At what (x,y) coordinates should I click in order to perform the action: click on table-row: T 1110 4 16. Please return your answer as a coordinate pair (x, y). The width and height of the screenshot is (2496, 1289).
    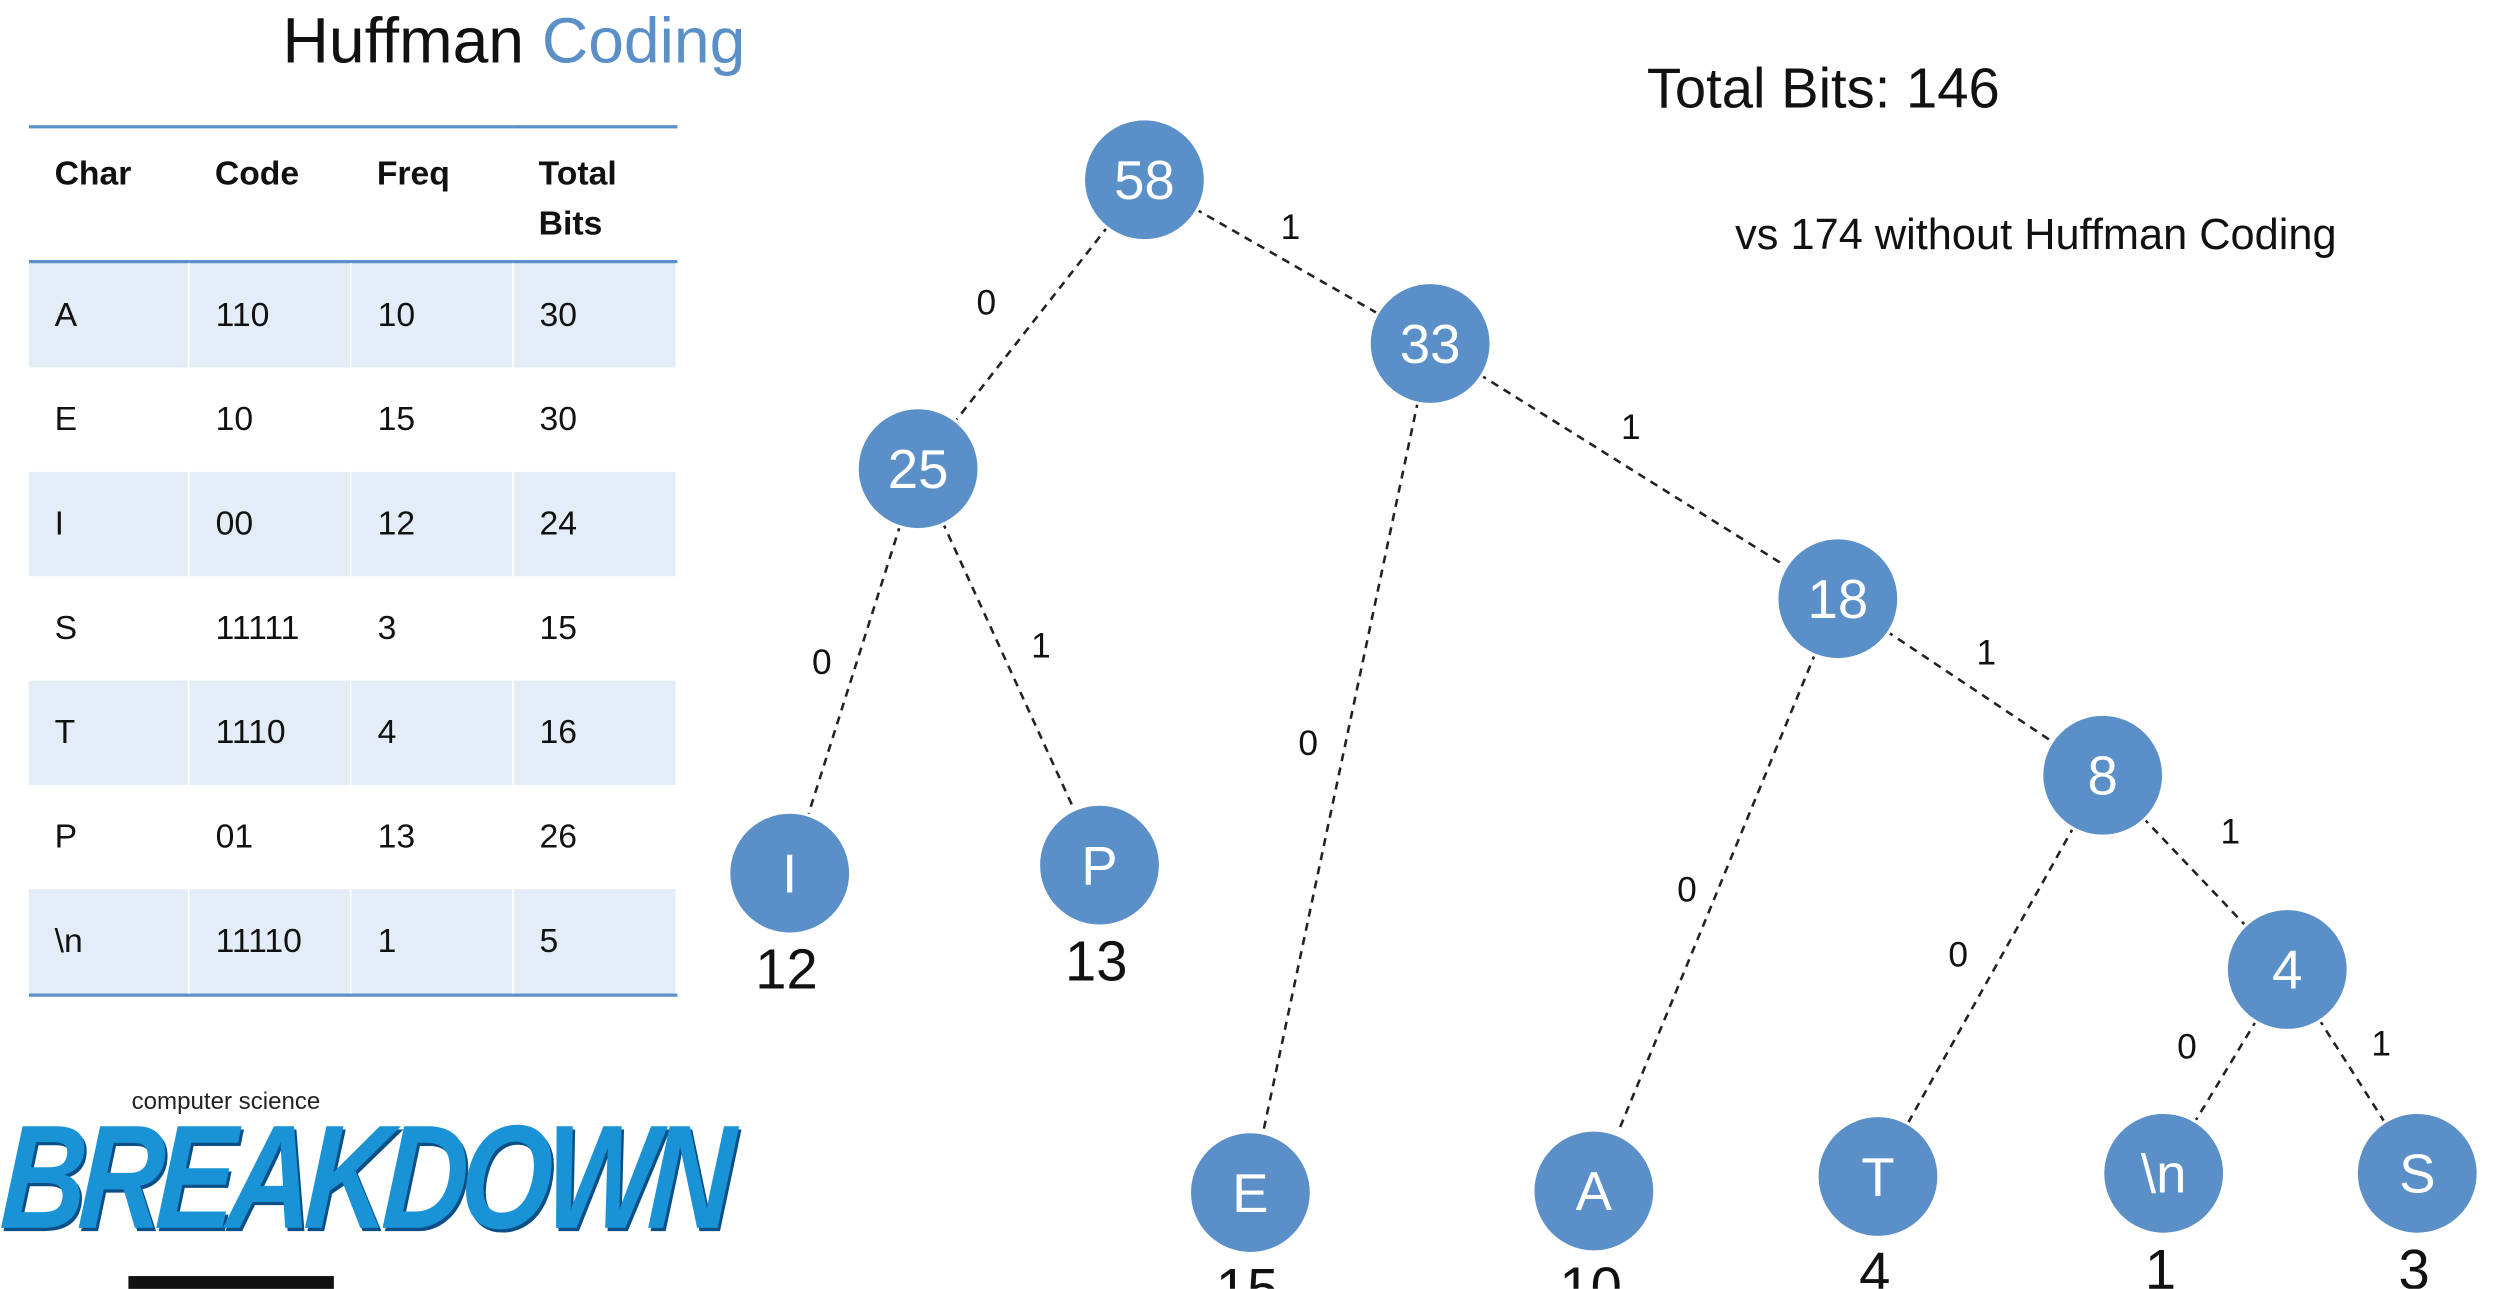
    Looking at the image, I should click on (353, 732).